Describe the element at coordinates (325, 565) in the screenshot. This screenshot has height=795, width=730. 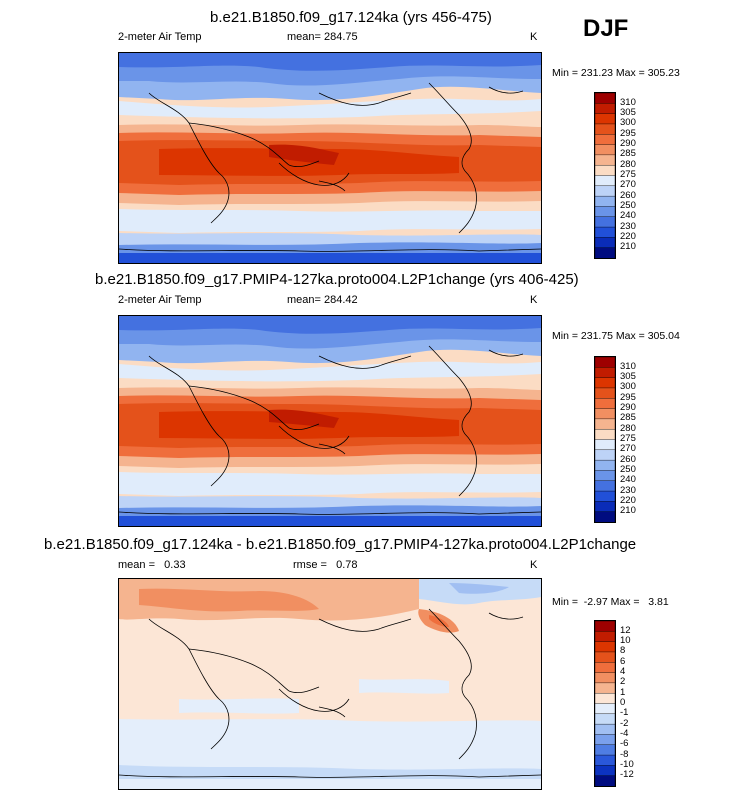
I see `panel-3-rmse-label: rmse = 0.78` at that location.